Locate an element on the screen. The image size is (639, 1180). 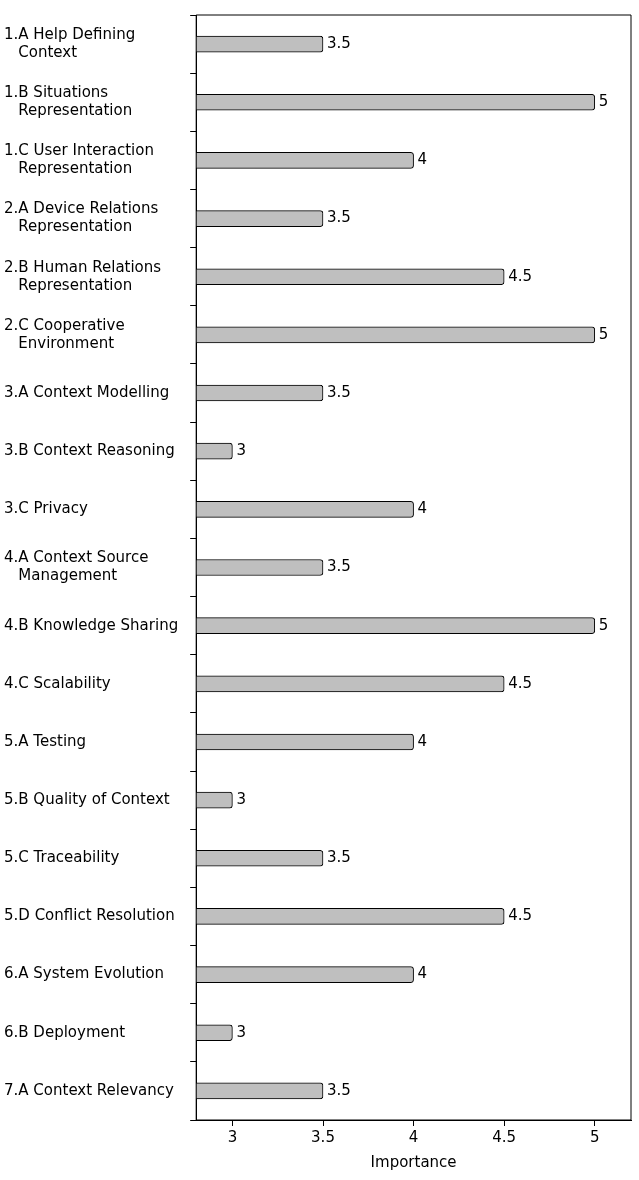
y-tick-label: 3.C Privacy is located at coordinates (46, 508).